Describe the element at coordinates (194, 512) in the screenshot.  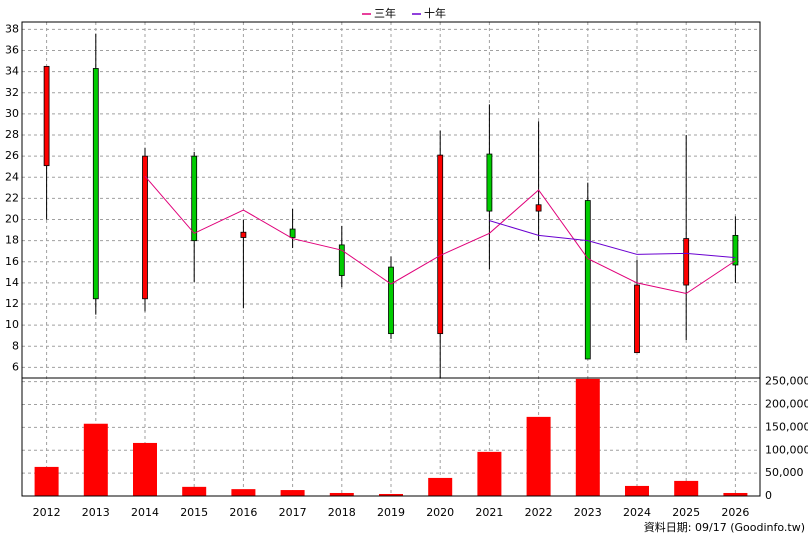
I see `x-tick-label: 2015` at that location.